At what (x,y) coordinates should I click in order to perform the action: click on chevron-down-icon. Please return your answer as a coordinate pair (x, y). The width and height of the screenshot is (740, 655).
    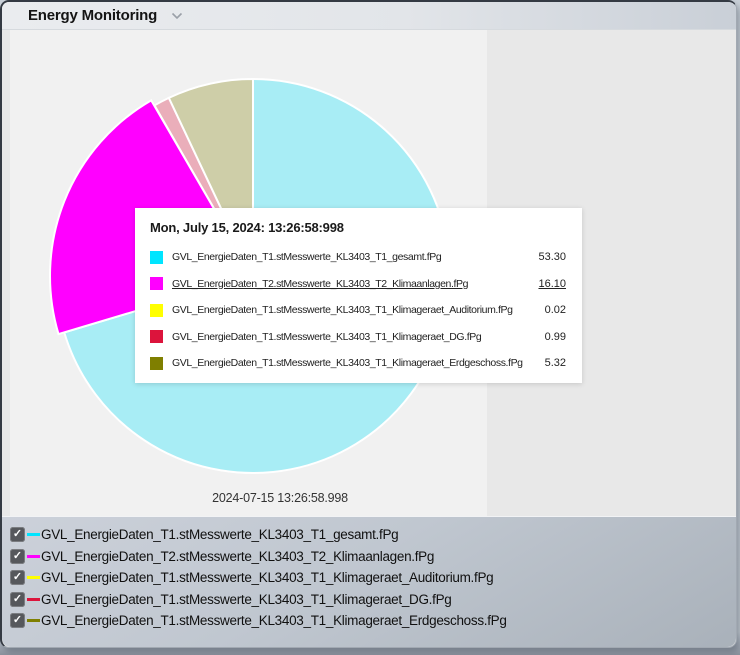
    Looking at the image, I should click on (177, 16).